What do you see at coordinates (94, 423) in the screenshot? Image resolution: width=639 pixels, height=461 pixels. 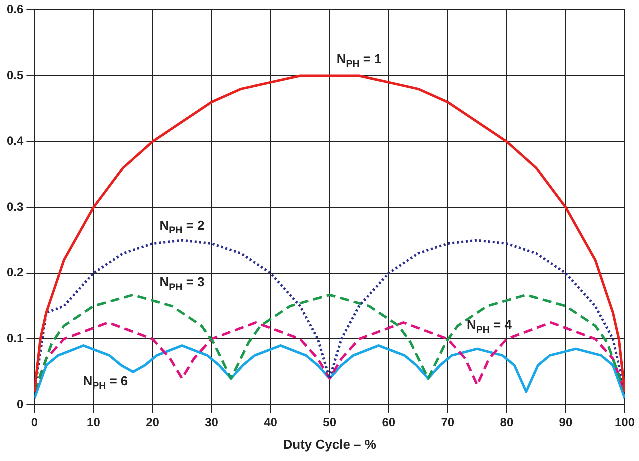 I see `x-tick-label: 10` at bounding box center [94, 423].